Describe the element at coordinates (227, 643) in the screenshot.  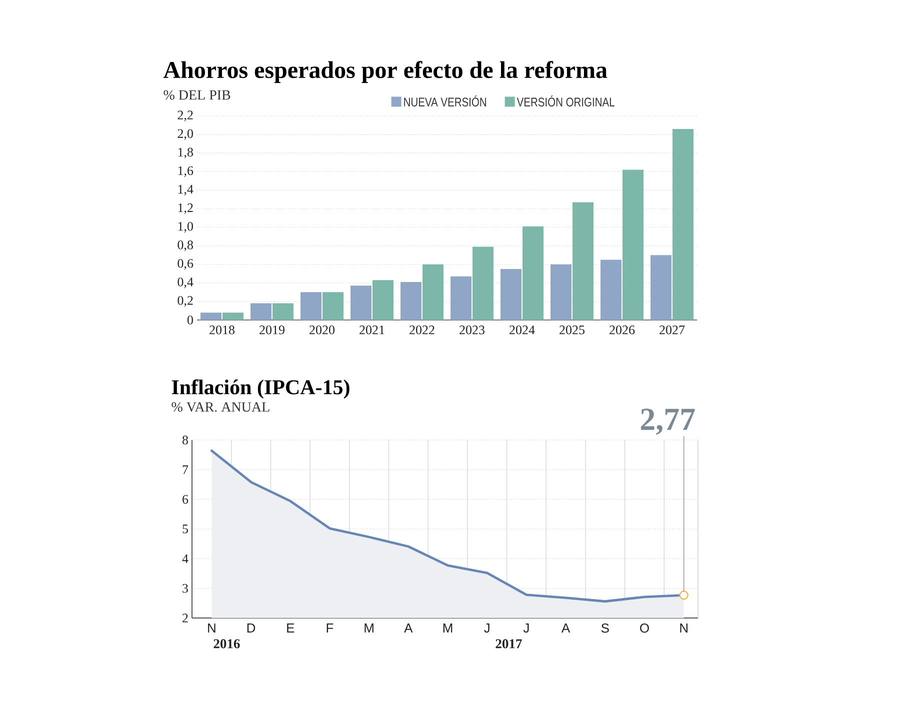
I see `text: 2016` at that location.